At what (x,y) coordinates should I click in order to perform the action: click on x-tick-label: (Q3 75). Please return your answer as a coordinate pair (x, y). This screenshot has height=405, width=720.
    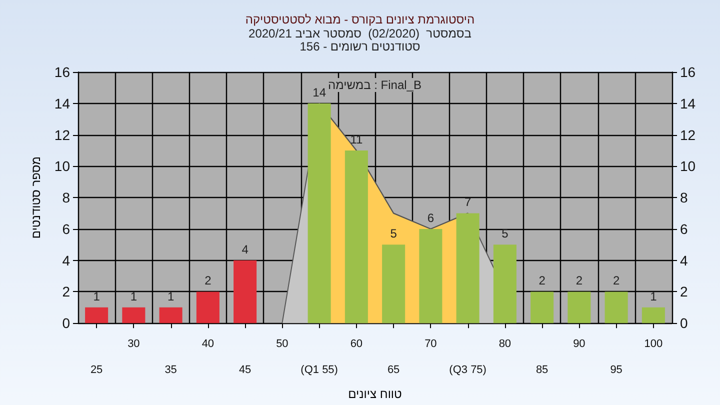
    Looking at the image, I should click on (467, 370).